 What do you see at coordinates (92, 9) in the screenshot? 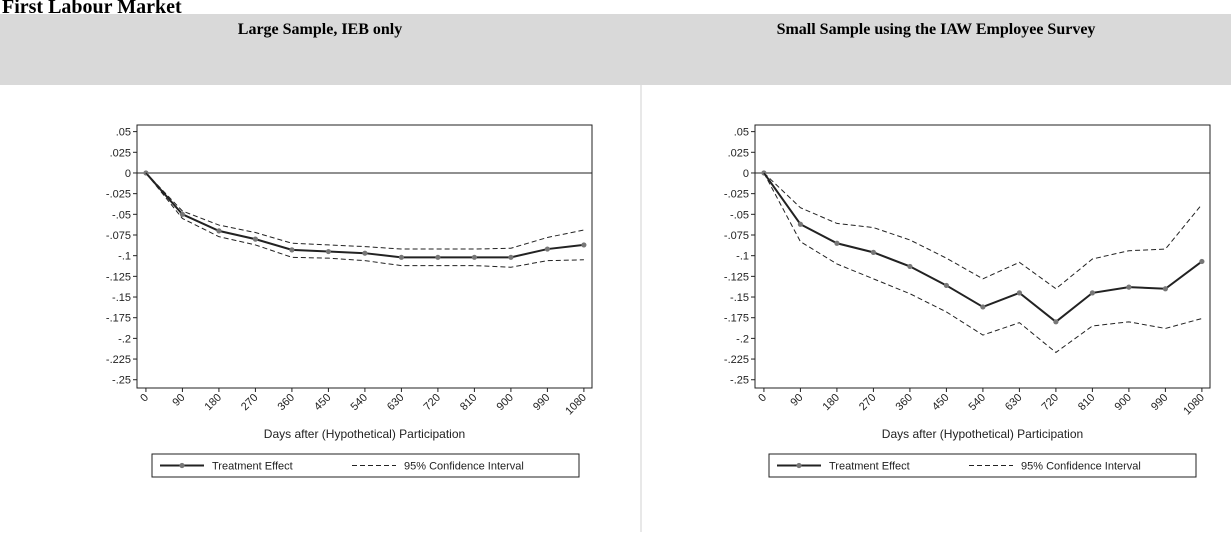
I see `page-title: First Labour Market` at bounding box center [92, 9].